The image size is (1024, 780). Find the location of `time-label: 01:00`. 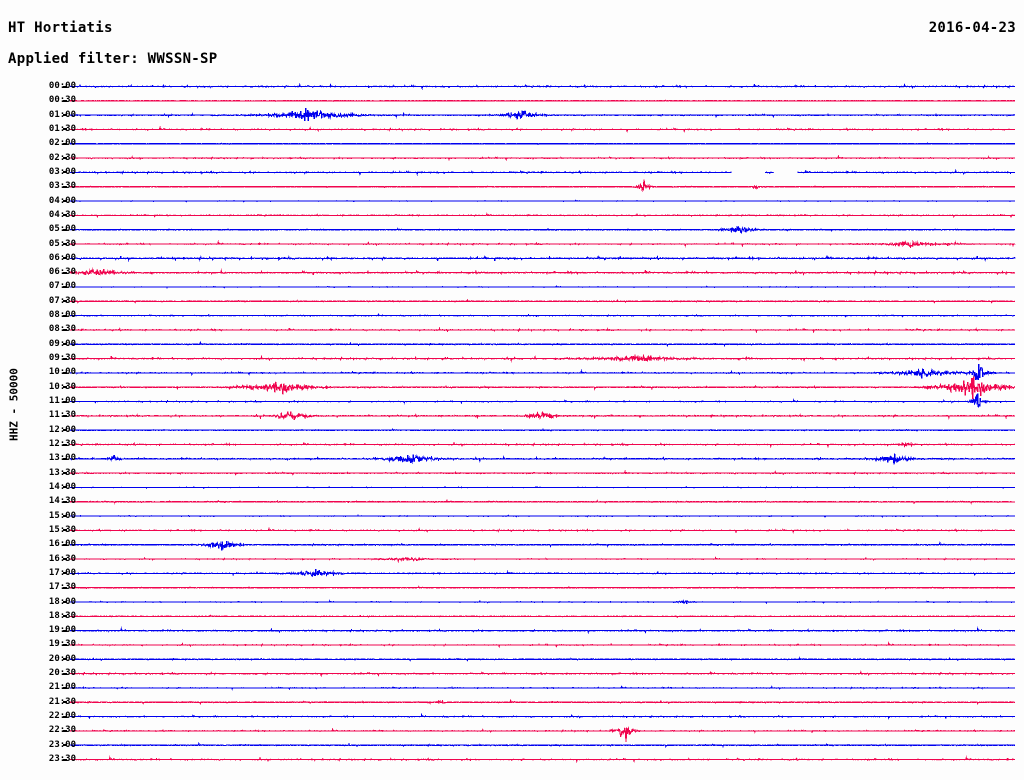

time-label: 01:00 is located at coordinates (50, 115).